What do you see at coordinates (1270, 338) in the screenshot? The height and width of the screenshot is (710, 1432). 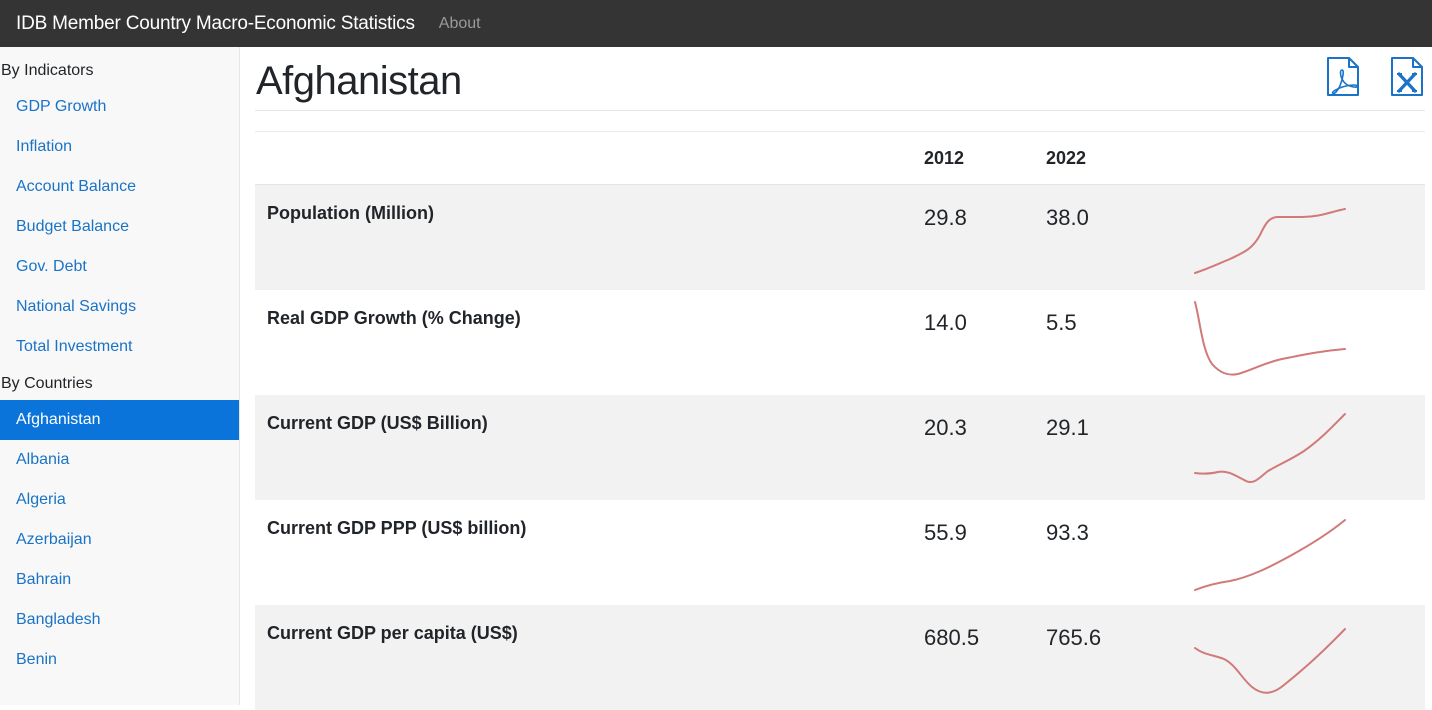 I see `gdp-growth-sparkline` at bounding box center [1270, 338].